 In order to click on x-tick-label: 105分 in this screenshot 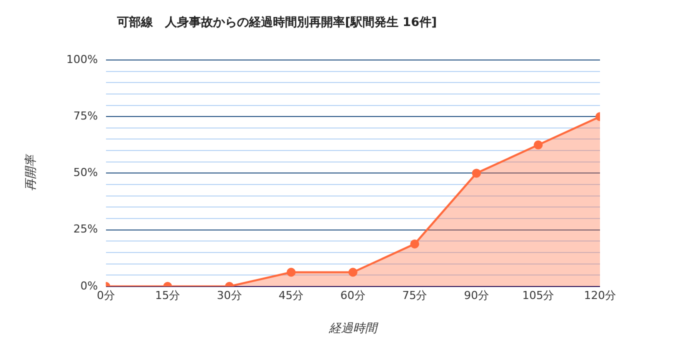, I will do `click(538, 295)`.